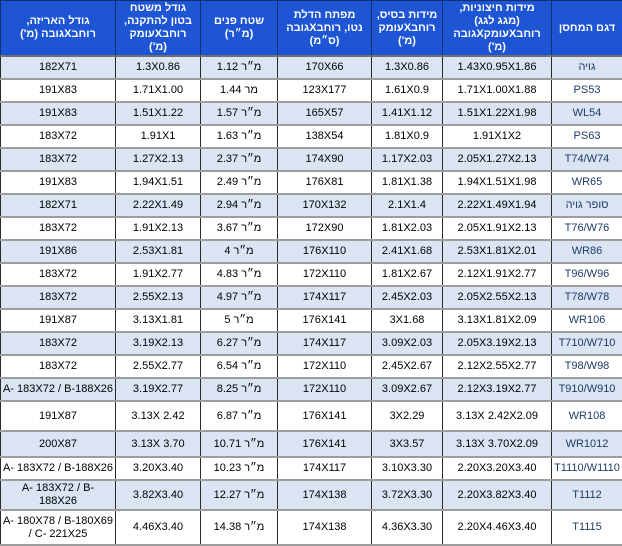 The width and height of the screenshot is (622, 546). I want to click on cell-interior_area: 1.12 מ״ר, so click(239, 67).